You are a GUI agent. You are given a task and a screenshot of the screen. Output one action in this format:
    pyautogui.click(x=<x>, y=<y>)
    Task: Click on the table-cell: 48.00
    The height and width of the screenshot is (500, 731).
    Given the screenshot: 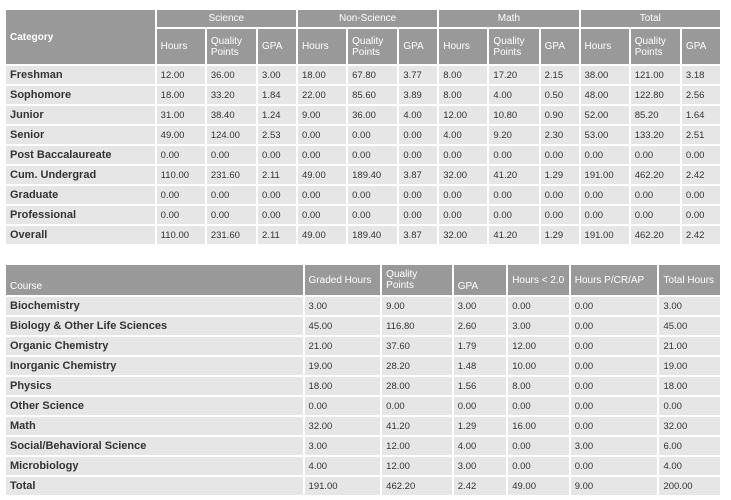 What is the action you would take?
    pyautogui.click(x=604, y=95)
    